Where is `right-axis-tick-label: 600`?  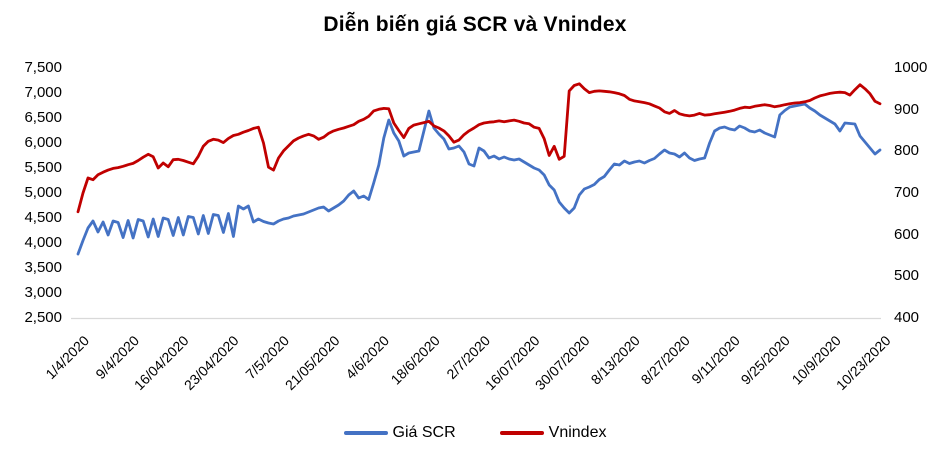 right-axis-tick-label: 600 is located at coordinates (907, 234).